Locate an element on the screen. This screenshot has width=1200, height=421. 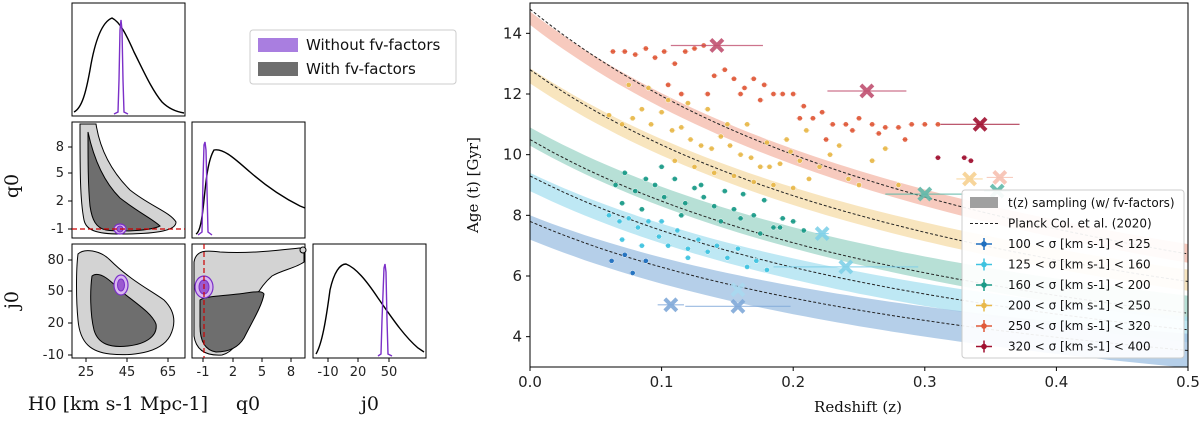
legend-label-with: With fv-factors is located at coordinates (361, 69).